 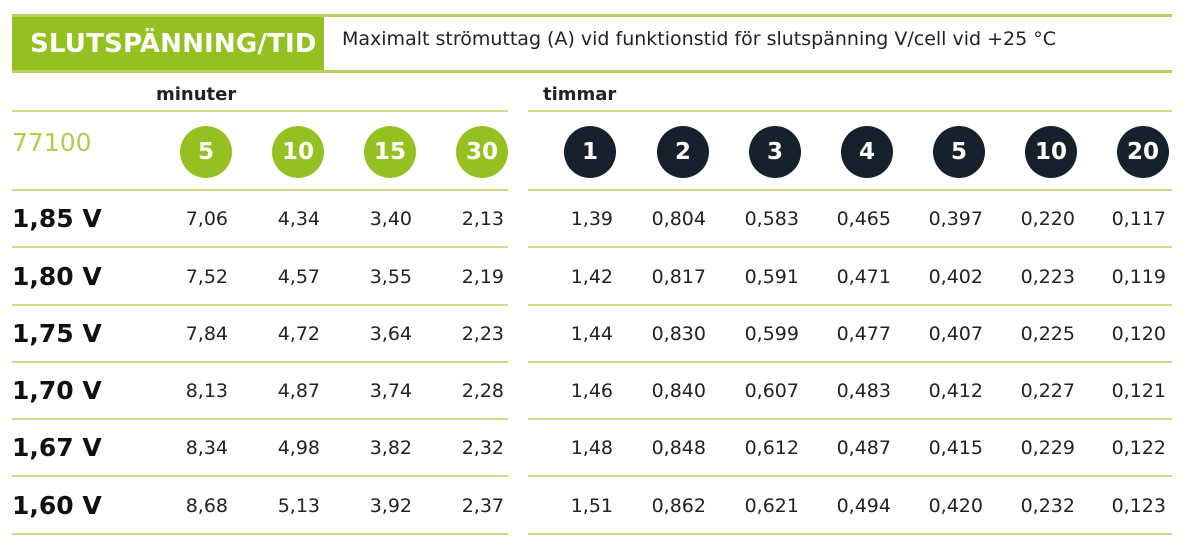 I want to click on table-cell: 0,612, so click(x=771, y=448).